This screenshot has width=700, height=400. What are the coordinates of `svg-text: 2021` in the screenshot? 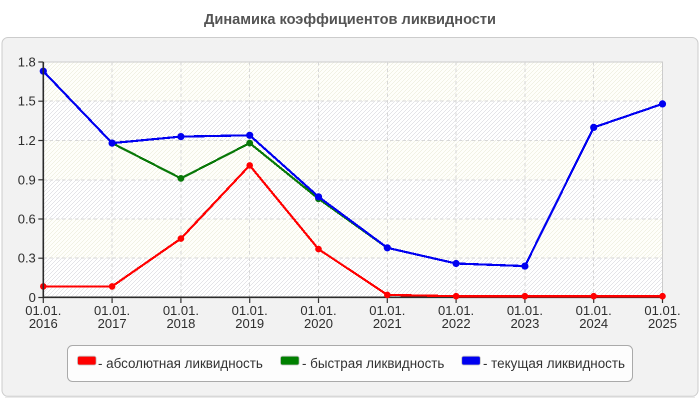 It's located at (387, 323).